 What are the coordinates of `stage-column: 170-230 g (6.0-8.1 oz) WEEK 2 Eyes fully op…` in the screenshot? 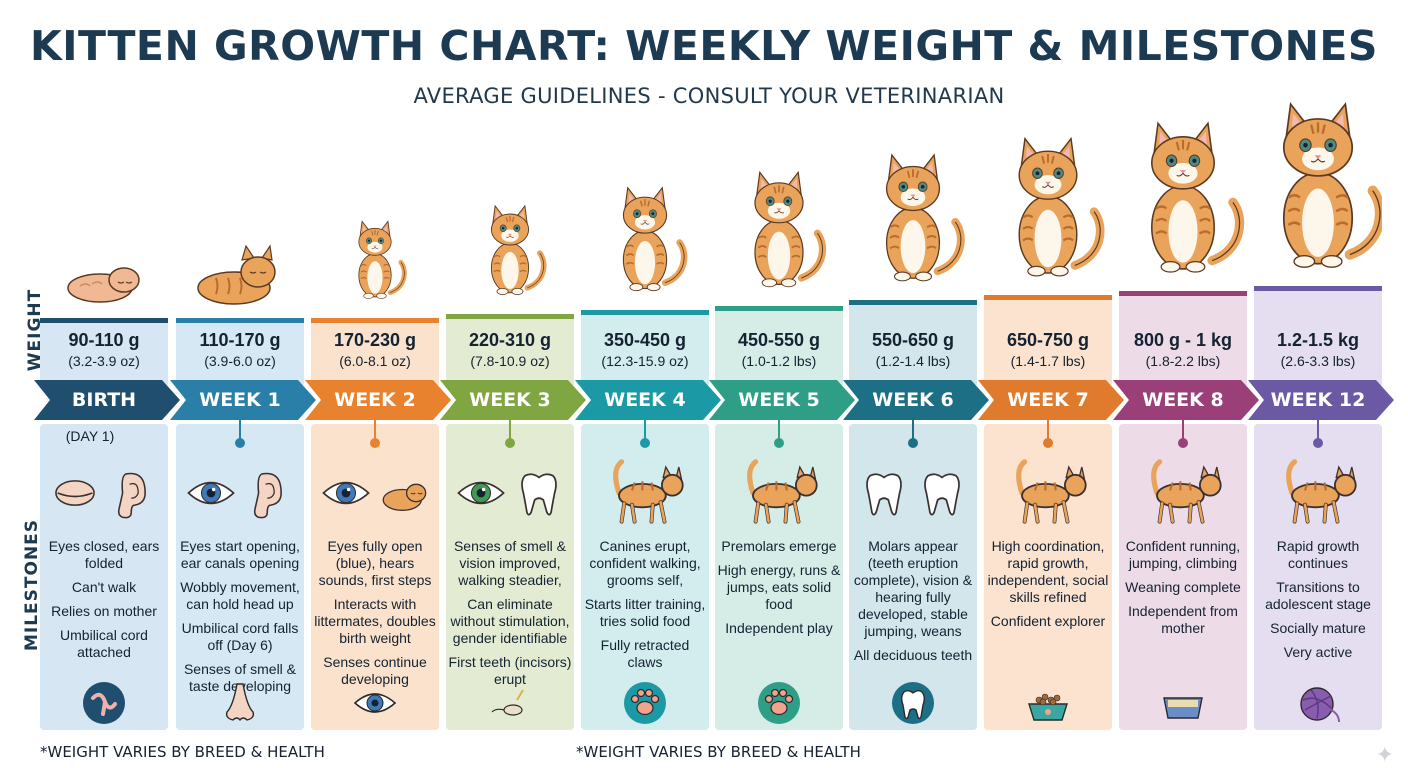 It's located at (378, 384).